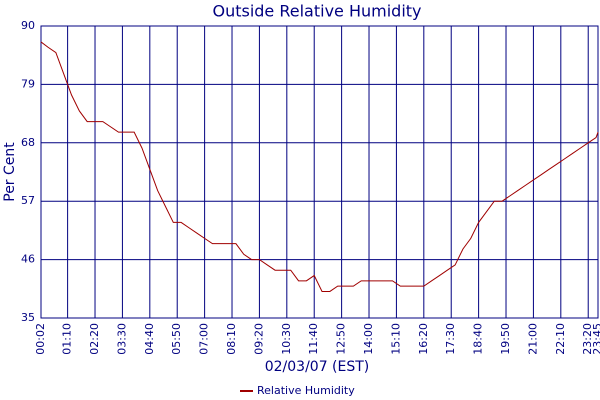 This screenshot has width=600, height=400. Describe the element at coordinates (560, 339) in the screenshot. I see `x-tick-label: 22:10` at that location.